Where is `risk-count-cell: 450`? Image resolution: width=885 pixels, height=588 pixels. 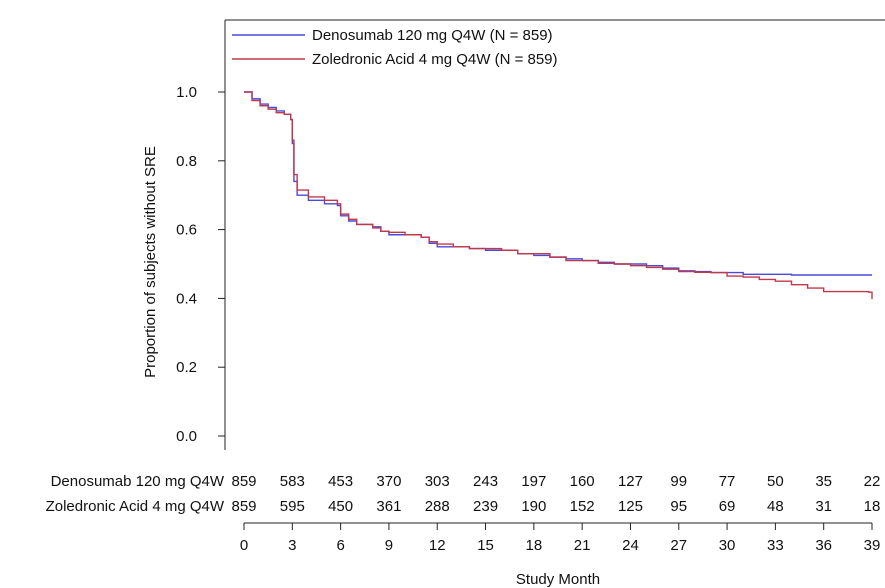 risk-count-cell: 450 is located at coordinates (340, 506).